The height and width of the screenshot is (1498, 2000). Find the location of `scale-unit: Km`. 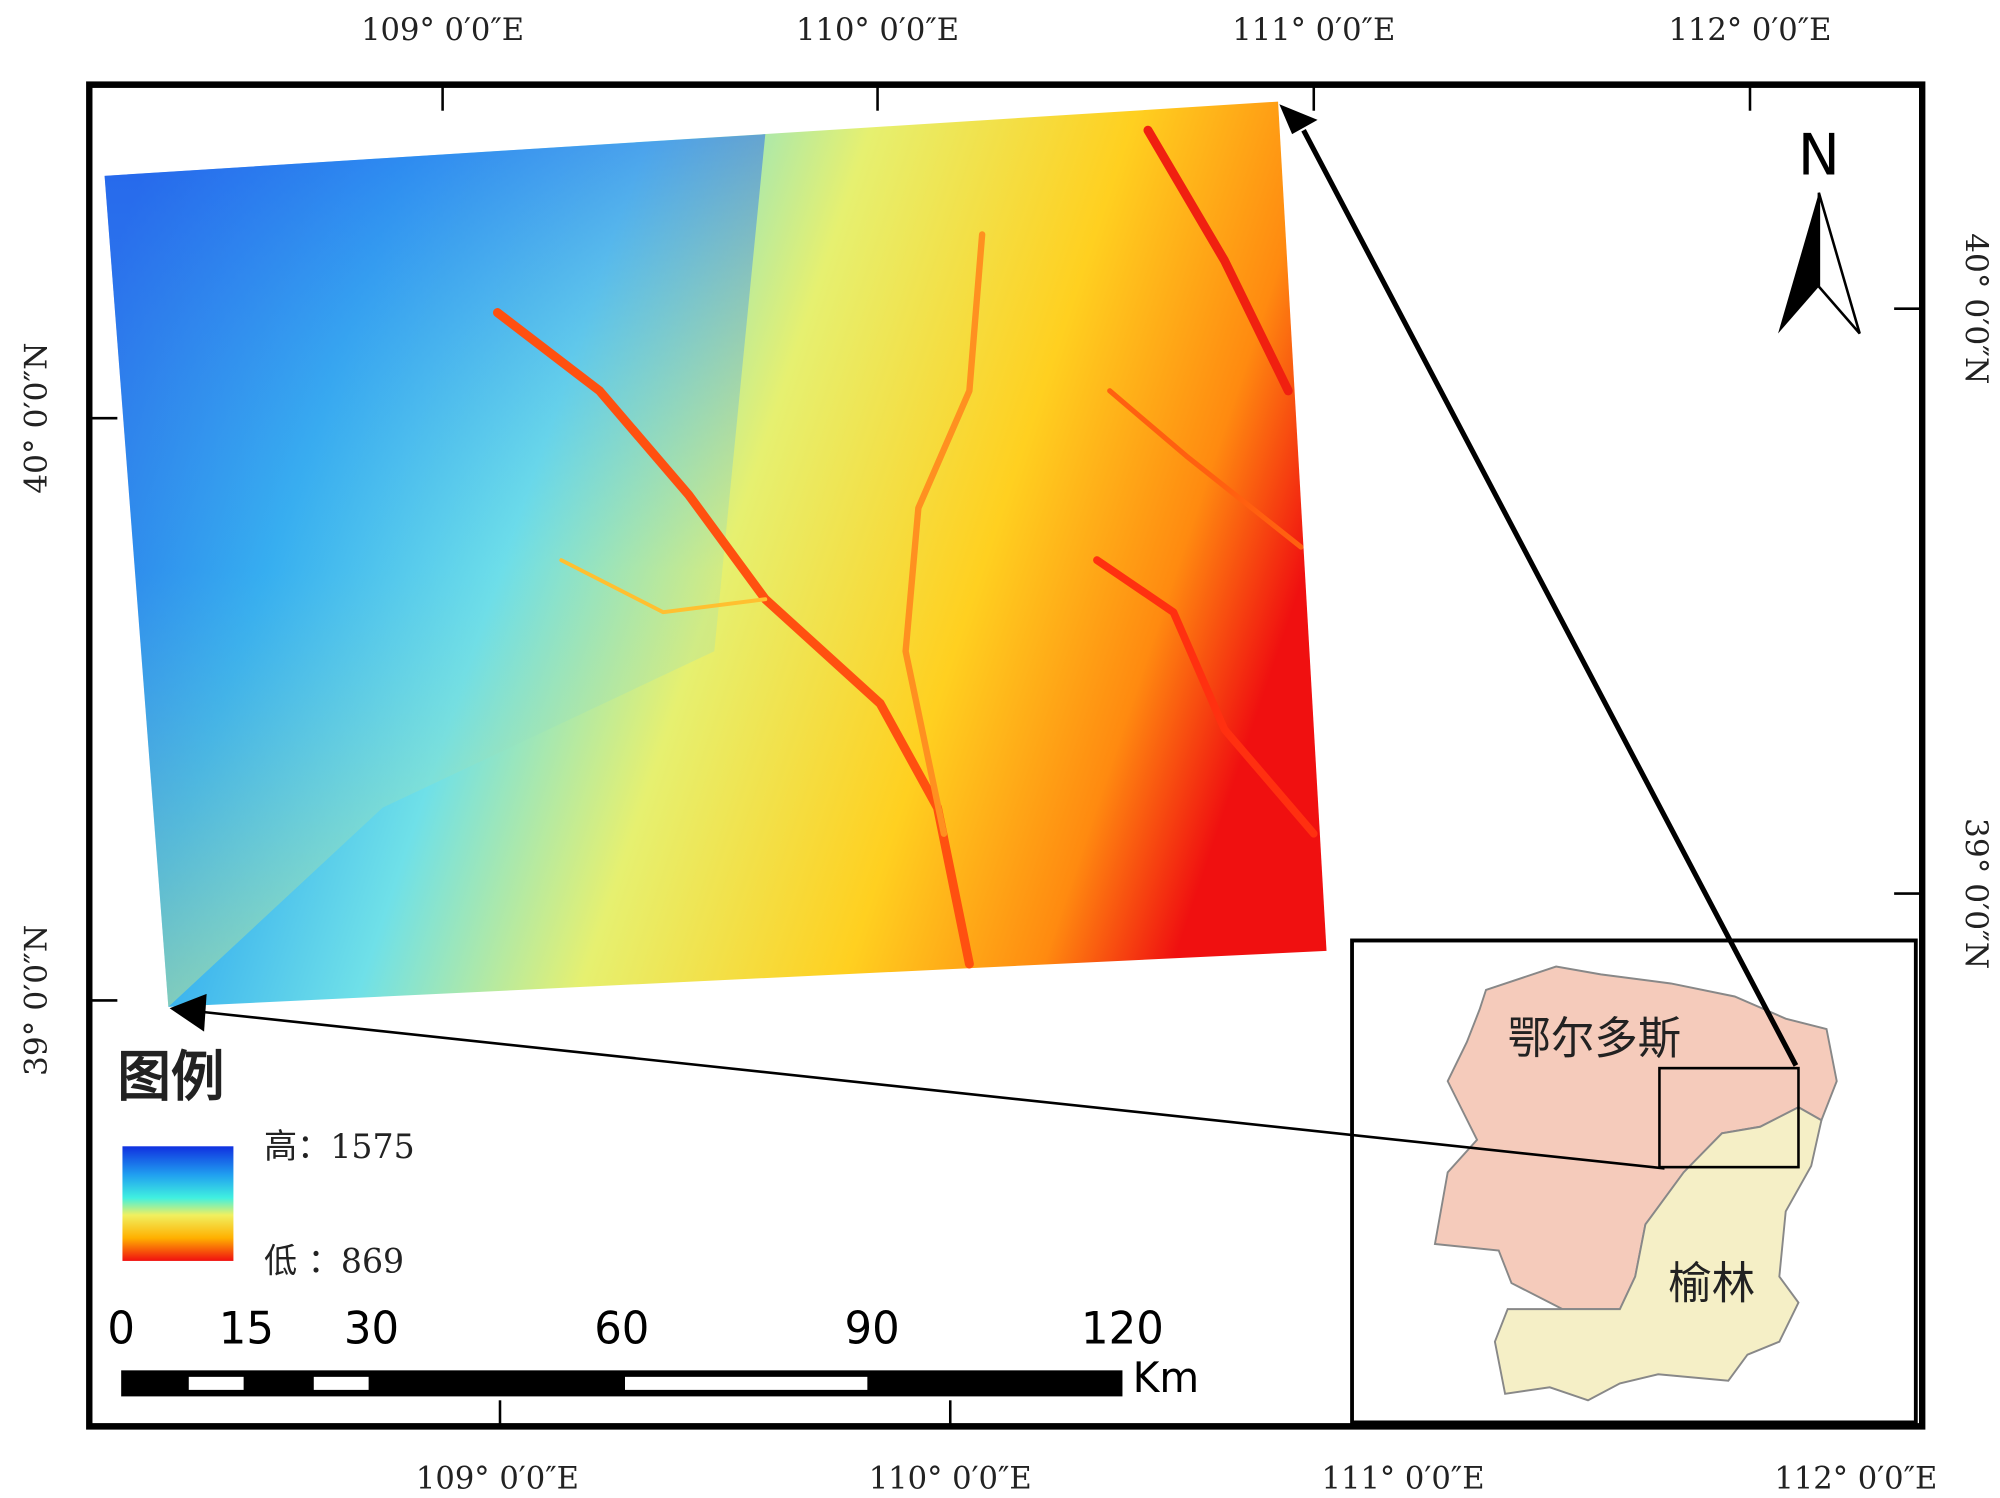

scale-unit: Km is located at coordinates (1166, 1377).